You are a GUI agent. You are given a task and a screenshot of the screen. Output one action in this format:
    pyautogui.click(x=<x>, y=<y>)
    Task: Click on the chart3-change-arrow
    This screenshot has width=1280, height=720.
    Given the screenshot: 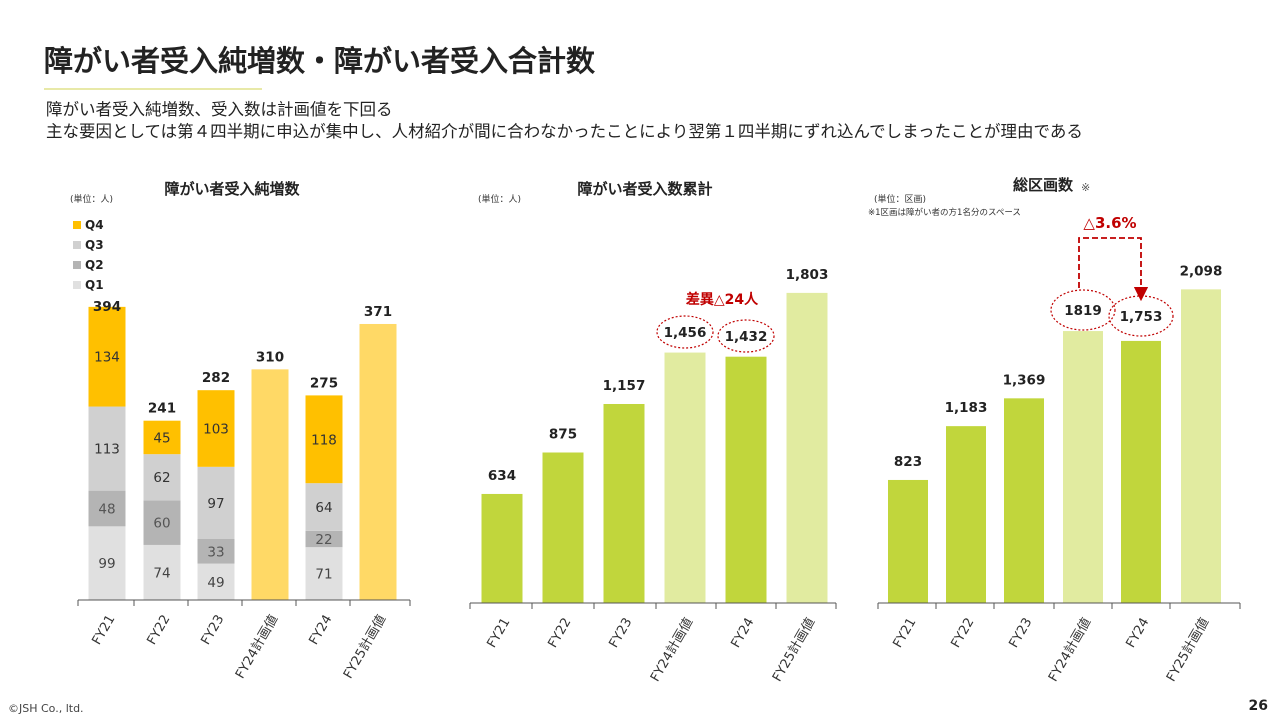 What is the action you would take?
    pyautogui.click(x=1113, y=269)
    